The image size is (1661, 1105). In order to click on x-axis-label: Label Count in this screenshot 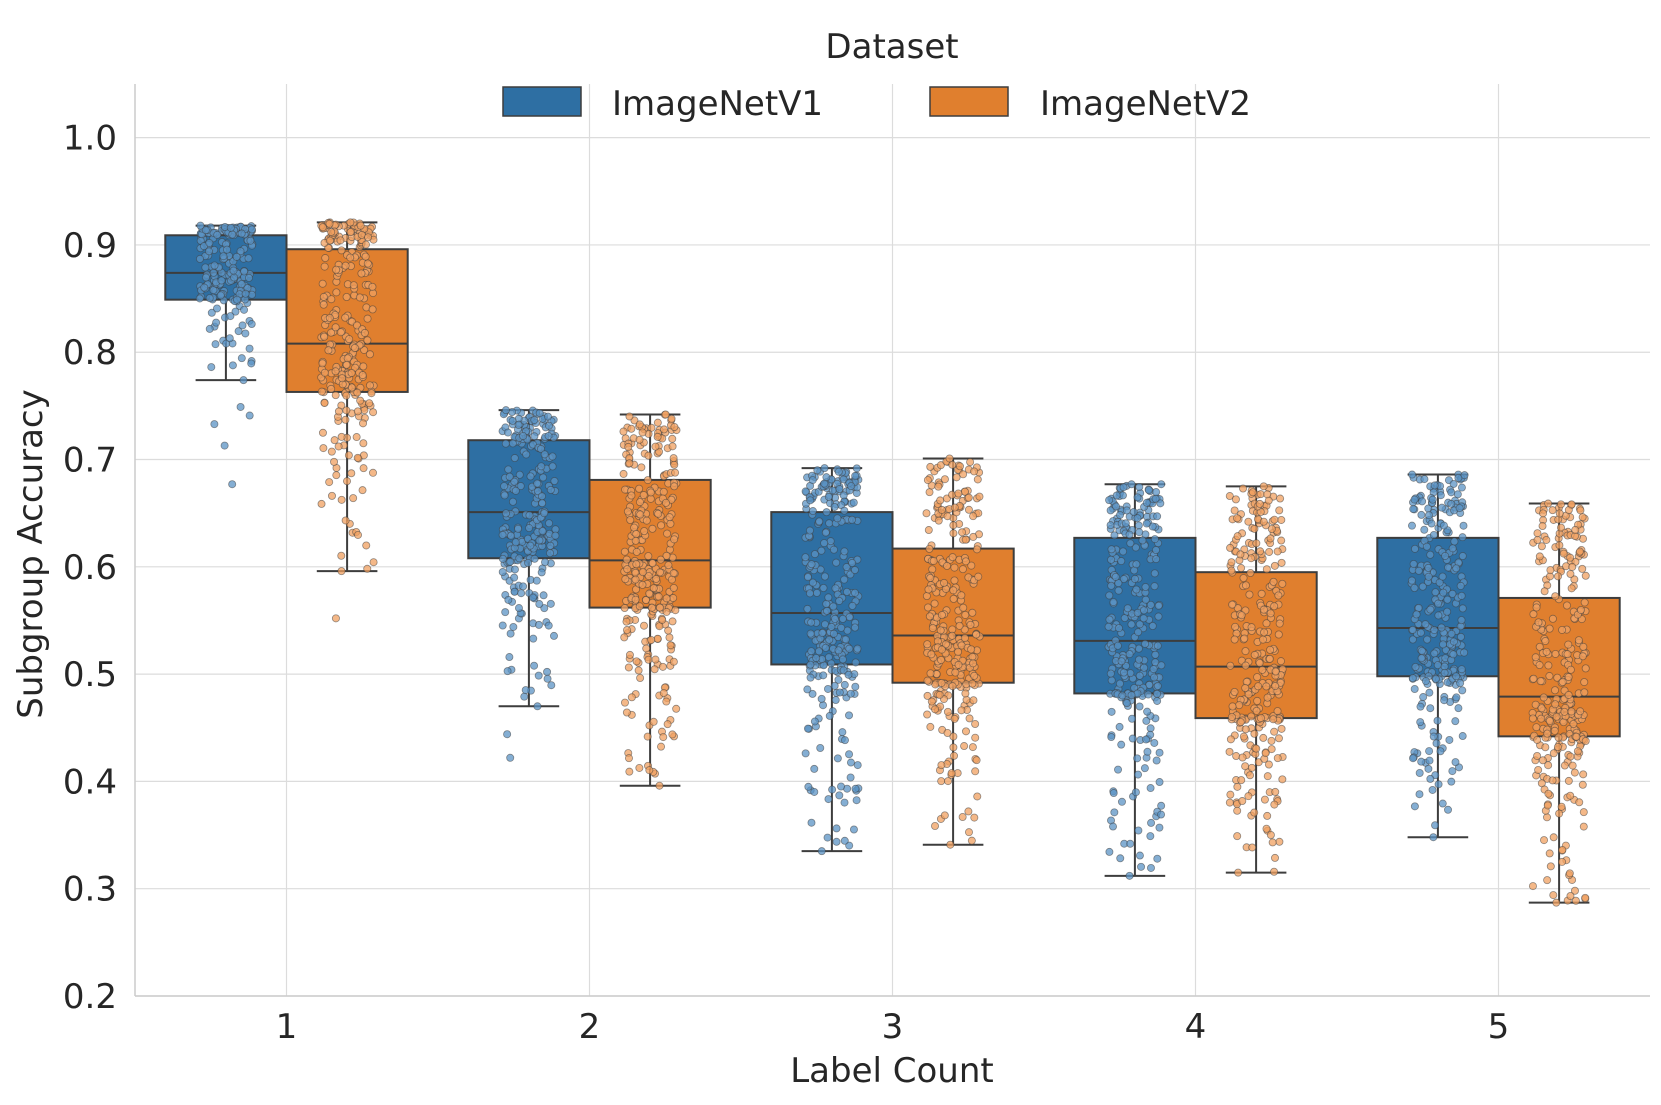, I will do `click(892, 1071)`.